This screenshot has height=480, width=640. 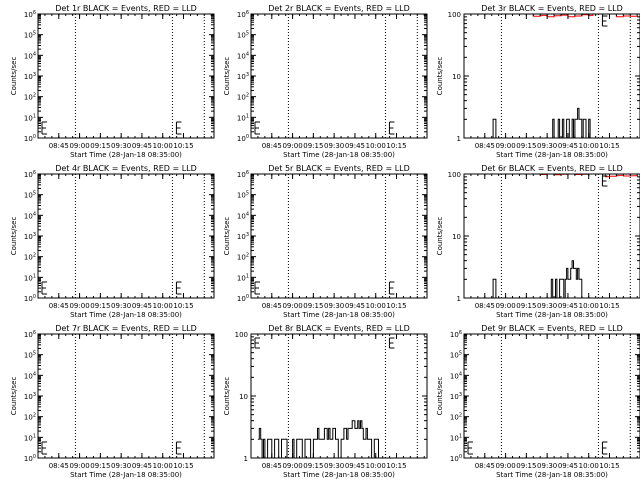 What do you see at coordinates (459, 299) in the screenshot?
I see `y-tick-label: 1` at bounding box center [459, 299].